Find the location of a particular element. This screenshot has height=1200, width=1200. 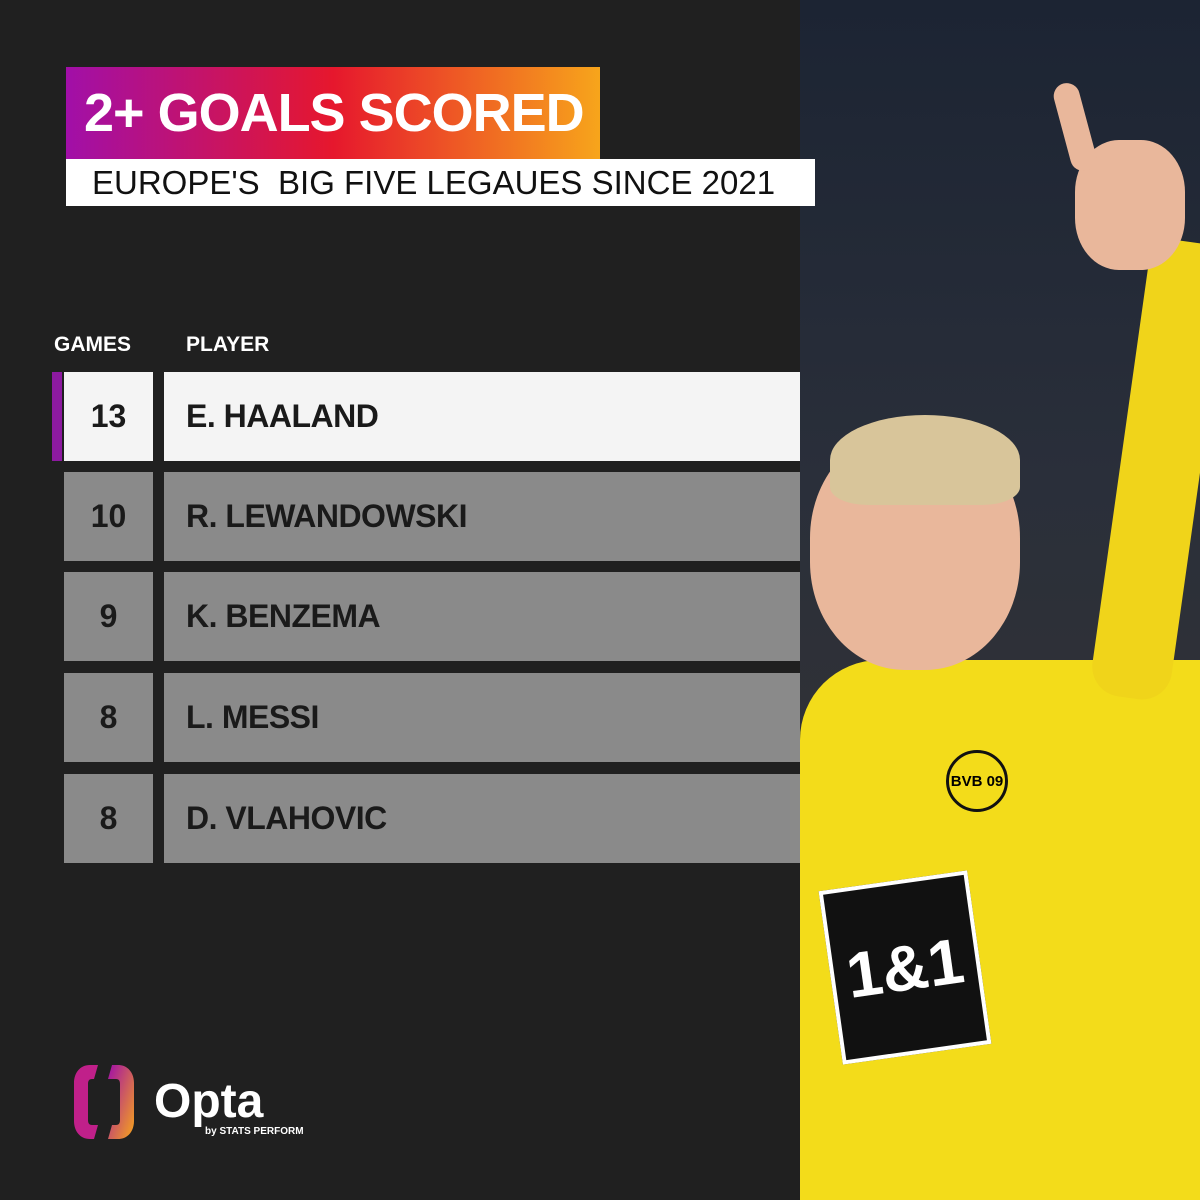

table-row: 13 E. HAALAND is located at coordinates (426, 416).